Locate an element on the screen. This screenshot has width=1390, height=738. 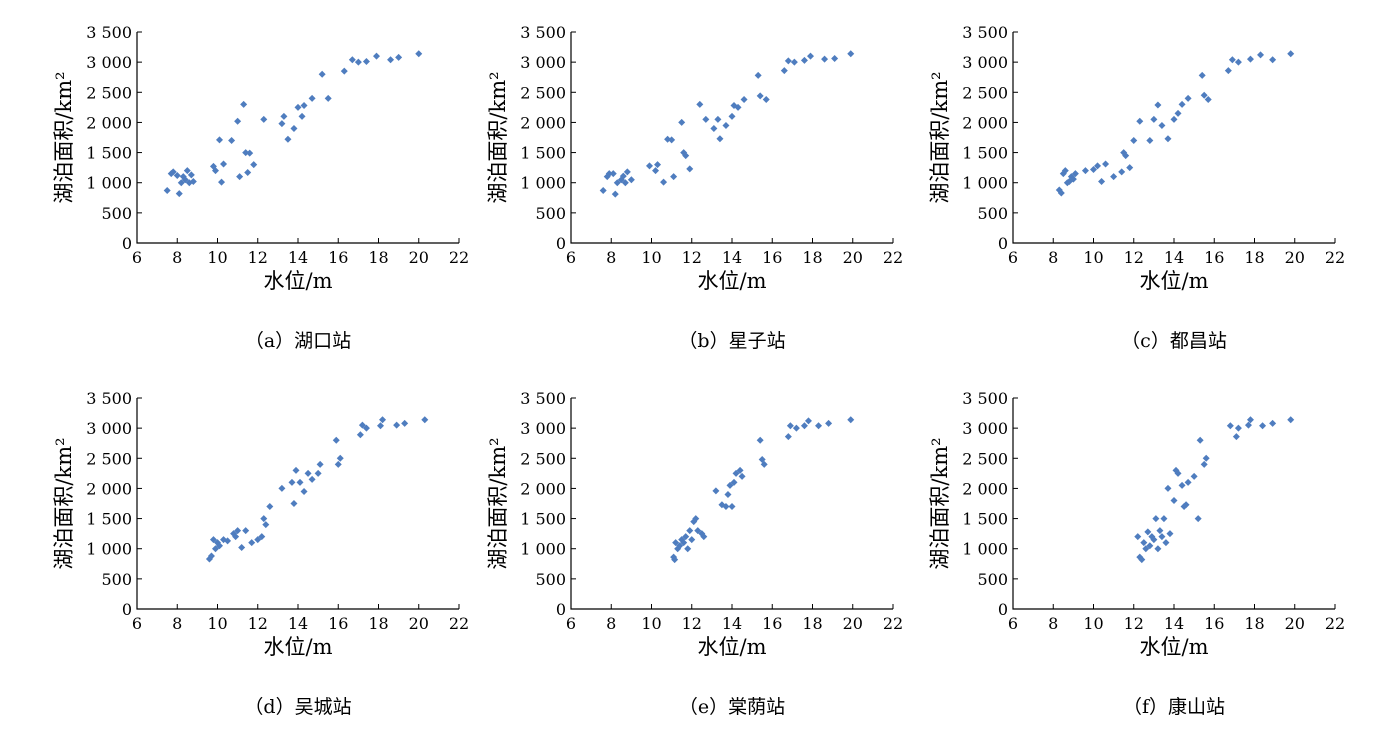
x-tick-label: 20 is located at coordinates (1295, 257).